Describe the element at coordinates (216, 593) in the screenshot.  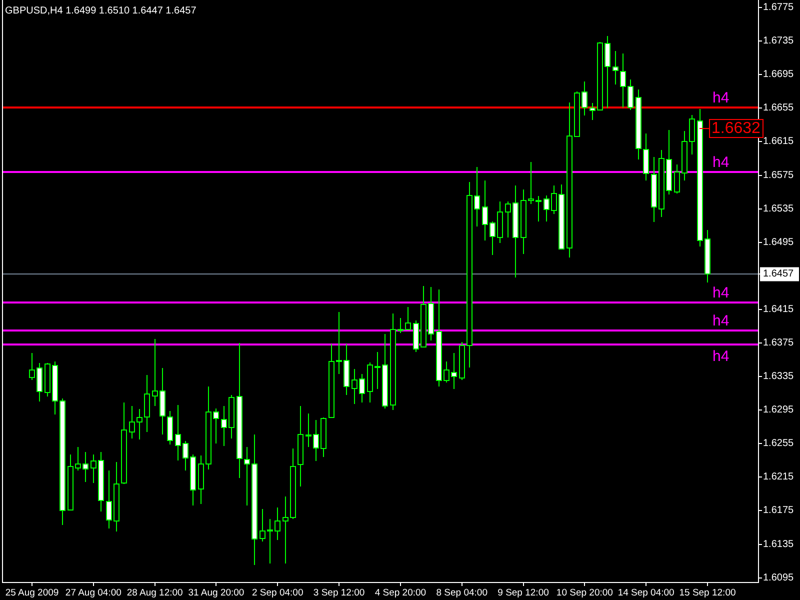
I see `x-tick-label: 31 Aug 20:00` at that location.